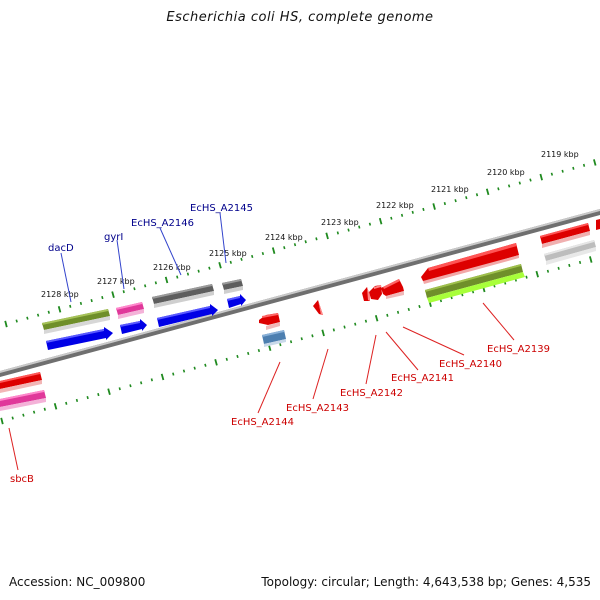 This screenshot has width=600, height=600. What do you see at coordinates (375, 292) in the screenshot?
I see `gene-EcHS_A2141` at bounding box center [375, 292].